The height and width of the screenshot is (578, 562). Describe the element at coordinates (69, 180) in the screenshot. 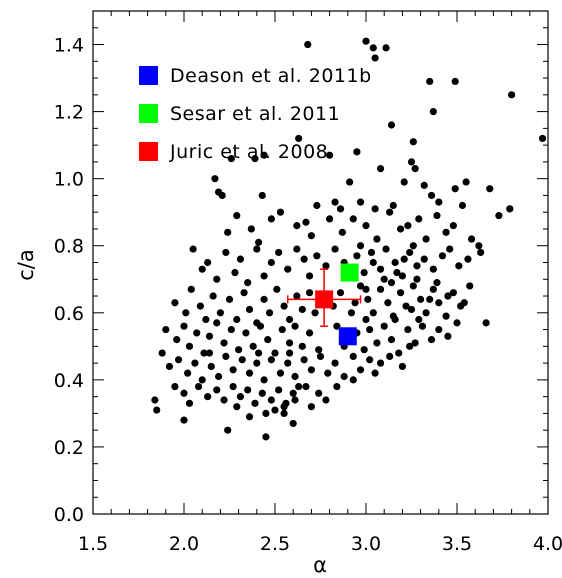

I see `y-tick-label: 1.0` at that location.